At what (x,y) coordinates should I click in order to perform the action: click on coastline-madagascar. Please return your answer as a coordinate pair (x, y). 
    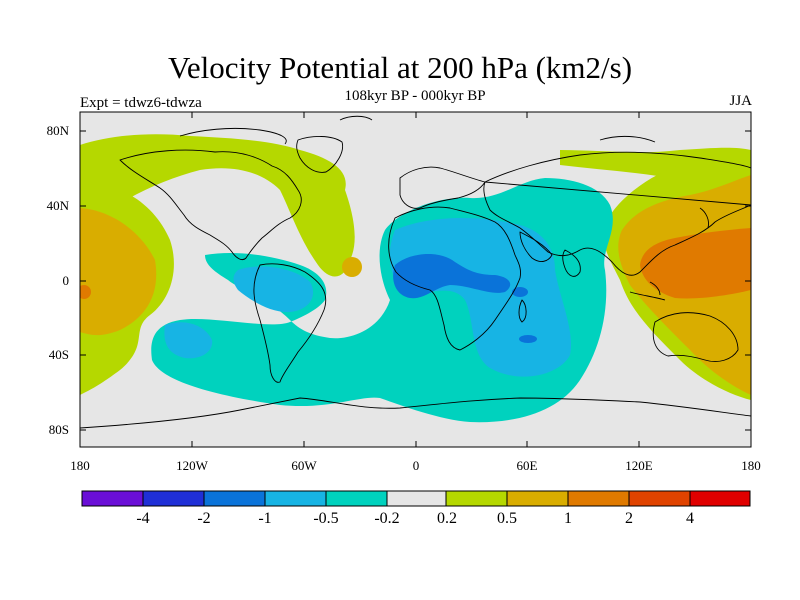
    Looking at the image, I should click on (522, 311).